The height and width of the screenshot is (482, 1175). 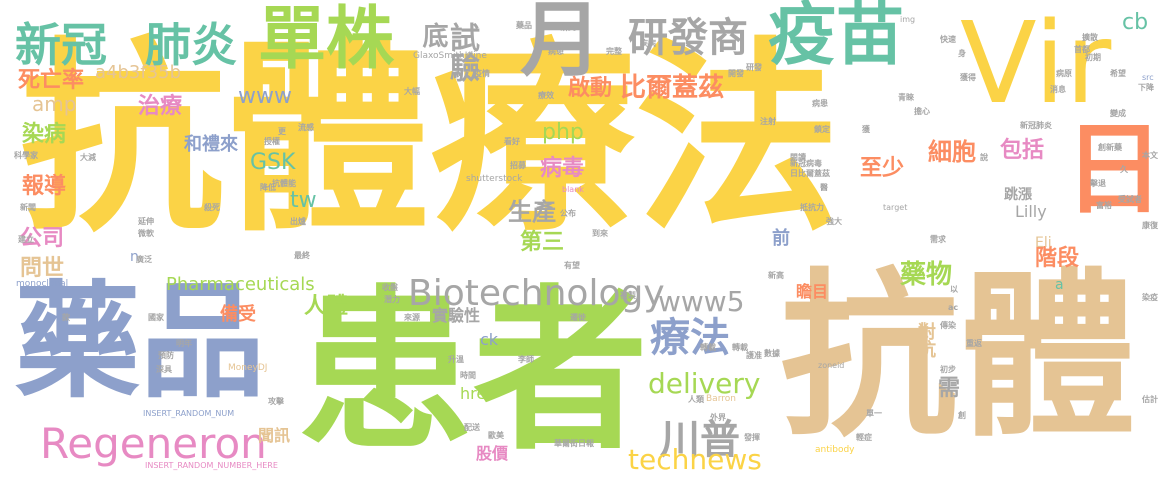 I want to click on word-yanjiu: 研究, so click(x=568, y=27).